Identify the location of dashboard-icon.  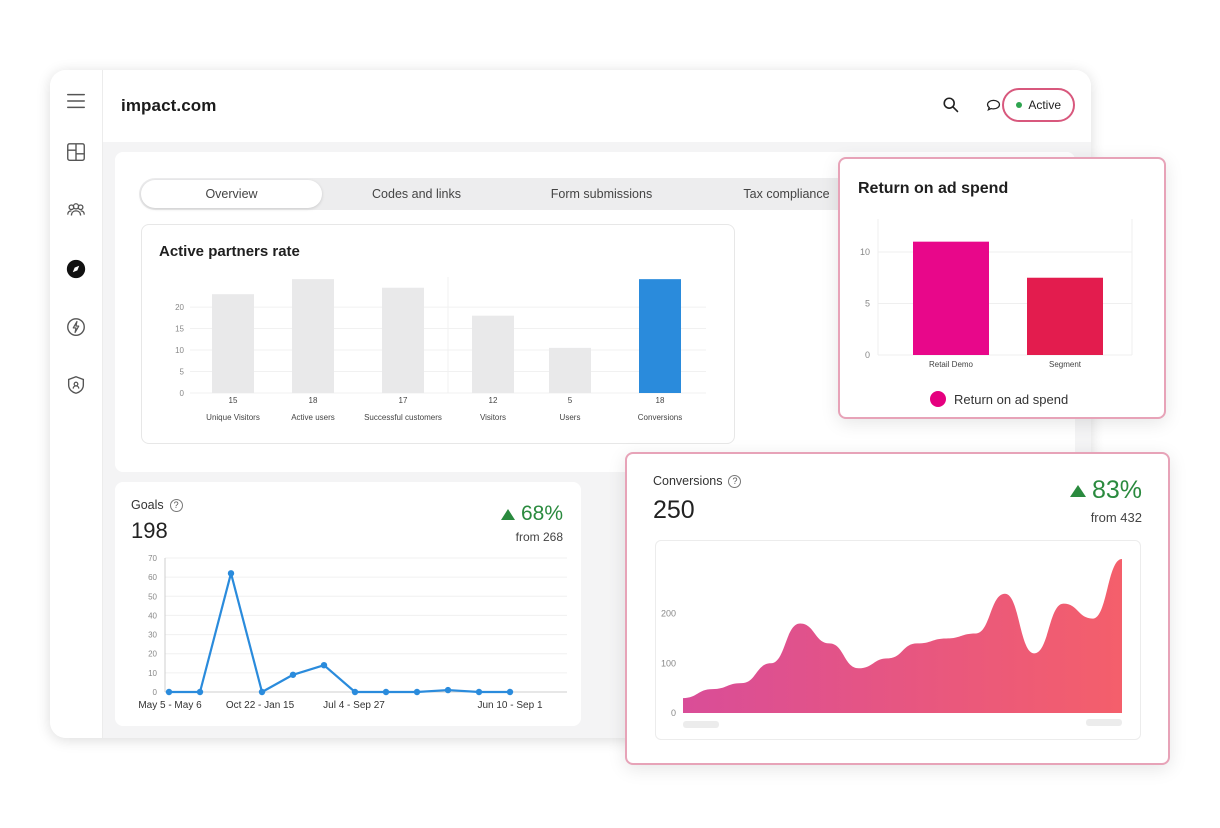
(76, 152).